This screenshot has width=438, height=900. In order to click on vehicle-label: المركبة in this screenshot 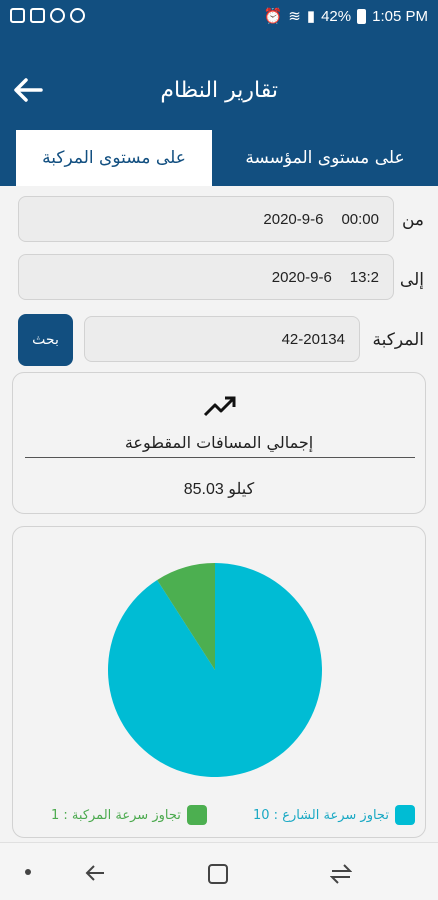, I will do `click(398, 340)`.